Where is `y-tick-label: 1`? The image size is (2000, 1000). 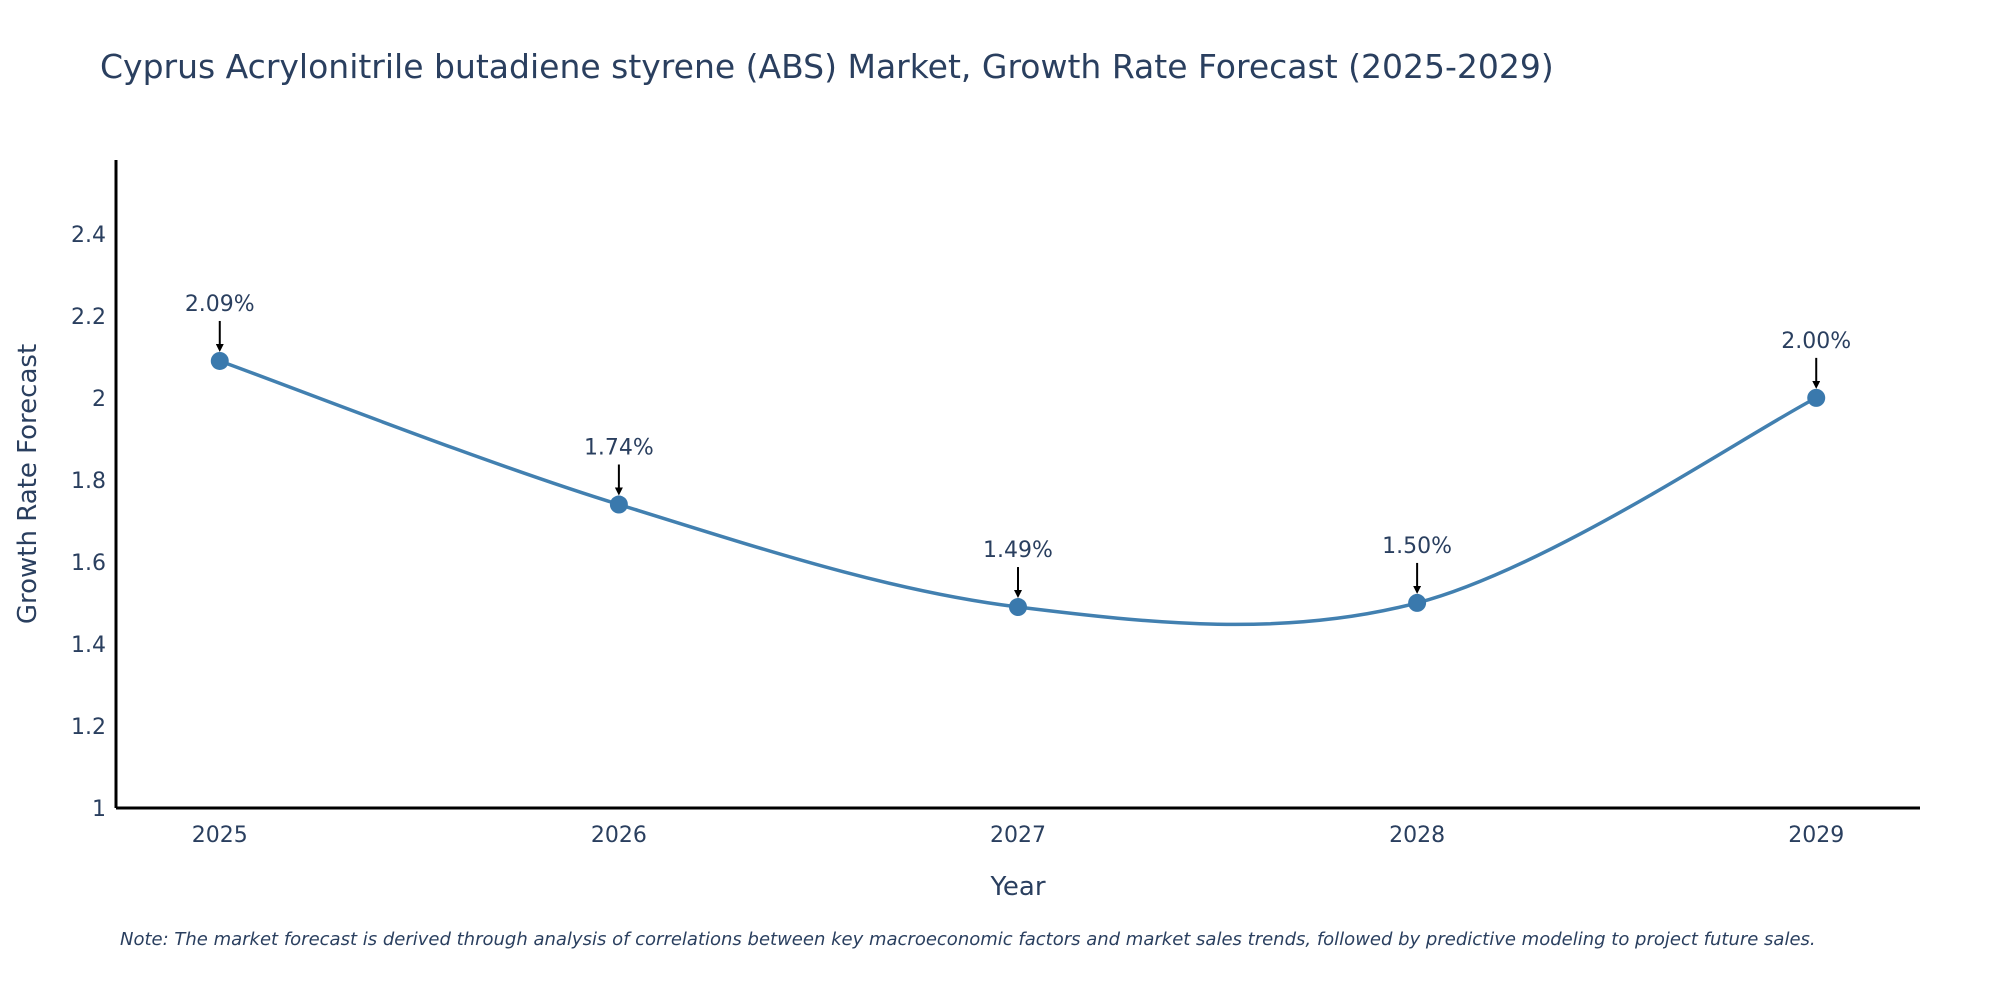 y-tick-label: 1 is located at coordinates (99, 809).